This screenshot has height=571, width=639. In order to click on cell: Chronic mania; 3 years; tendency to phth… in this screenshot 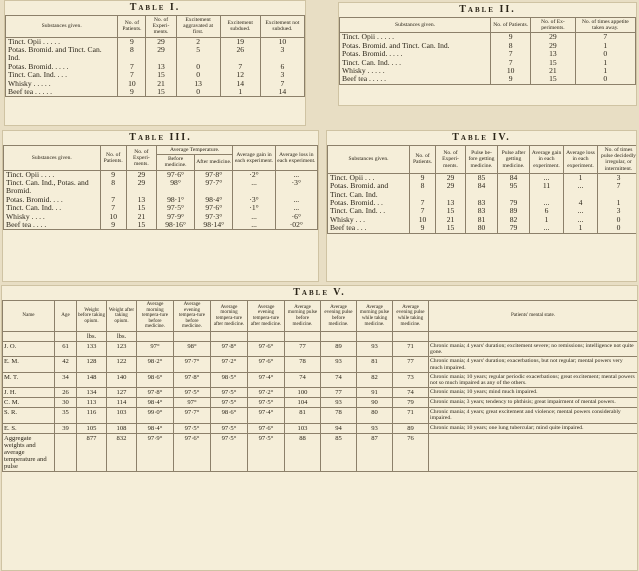, I will do `click(532, 403)`.